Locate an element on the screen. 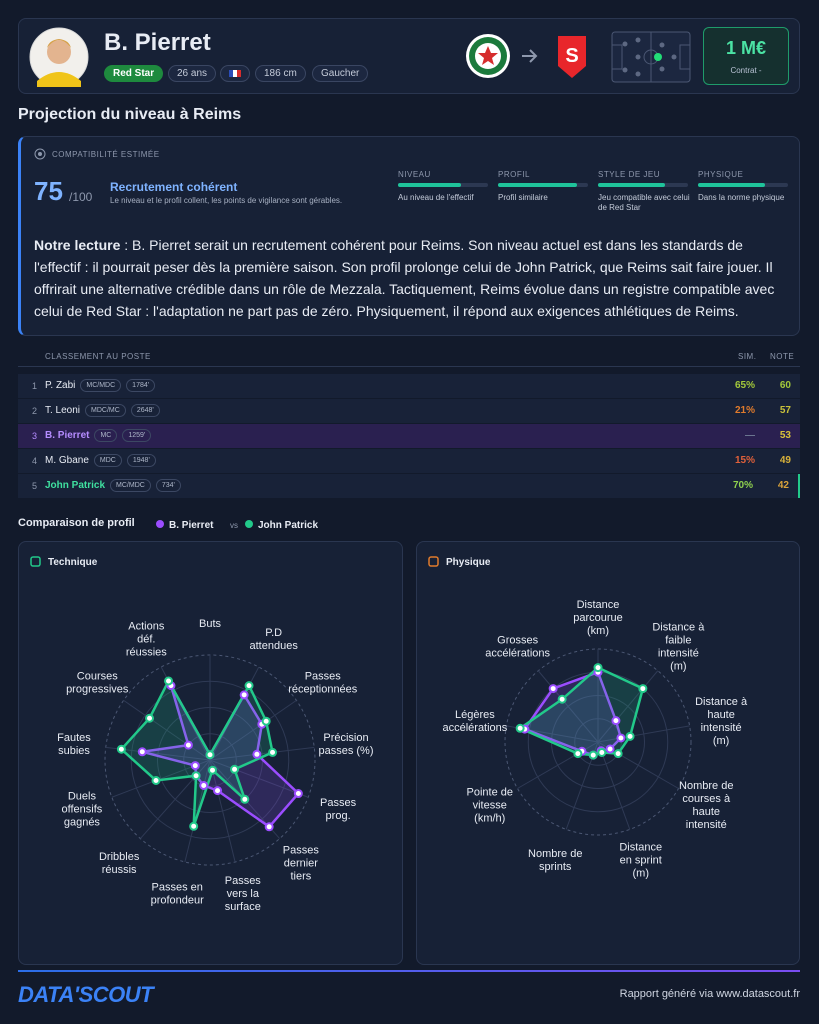  axis-label: Duels offensifs gagnés is located at coordinates (82, 810).